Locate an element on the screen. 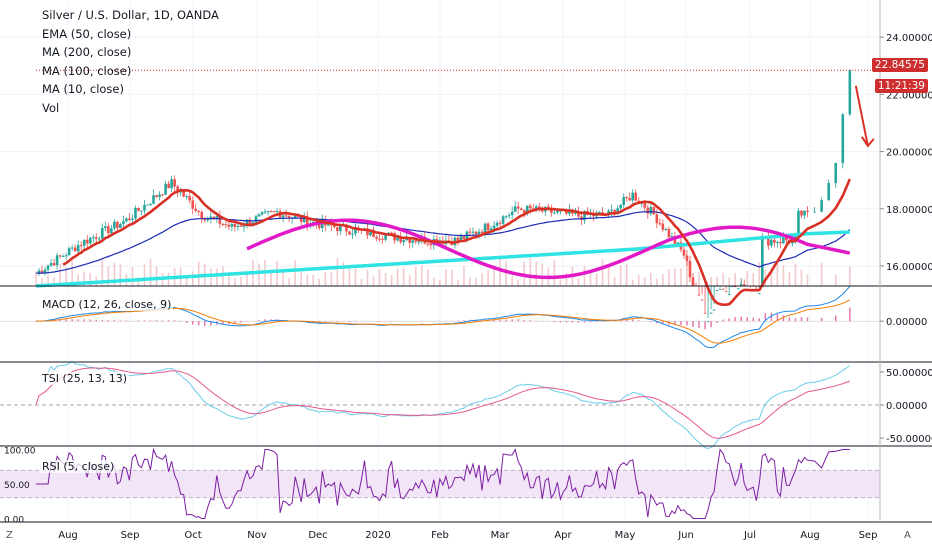 The height and width of the screenshot is (550, 932). zoom-button: Z is located at coordinates (9, 535).